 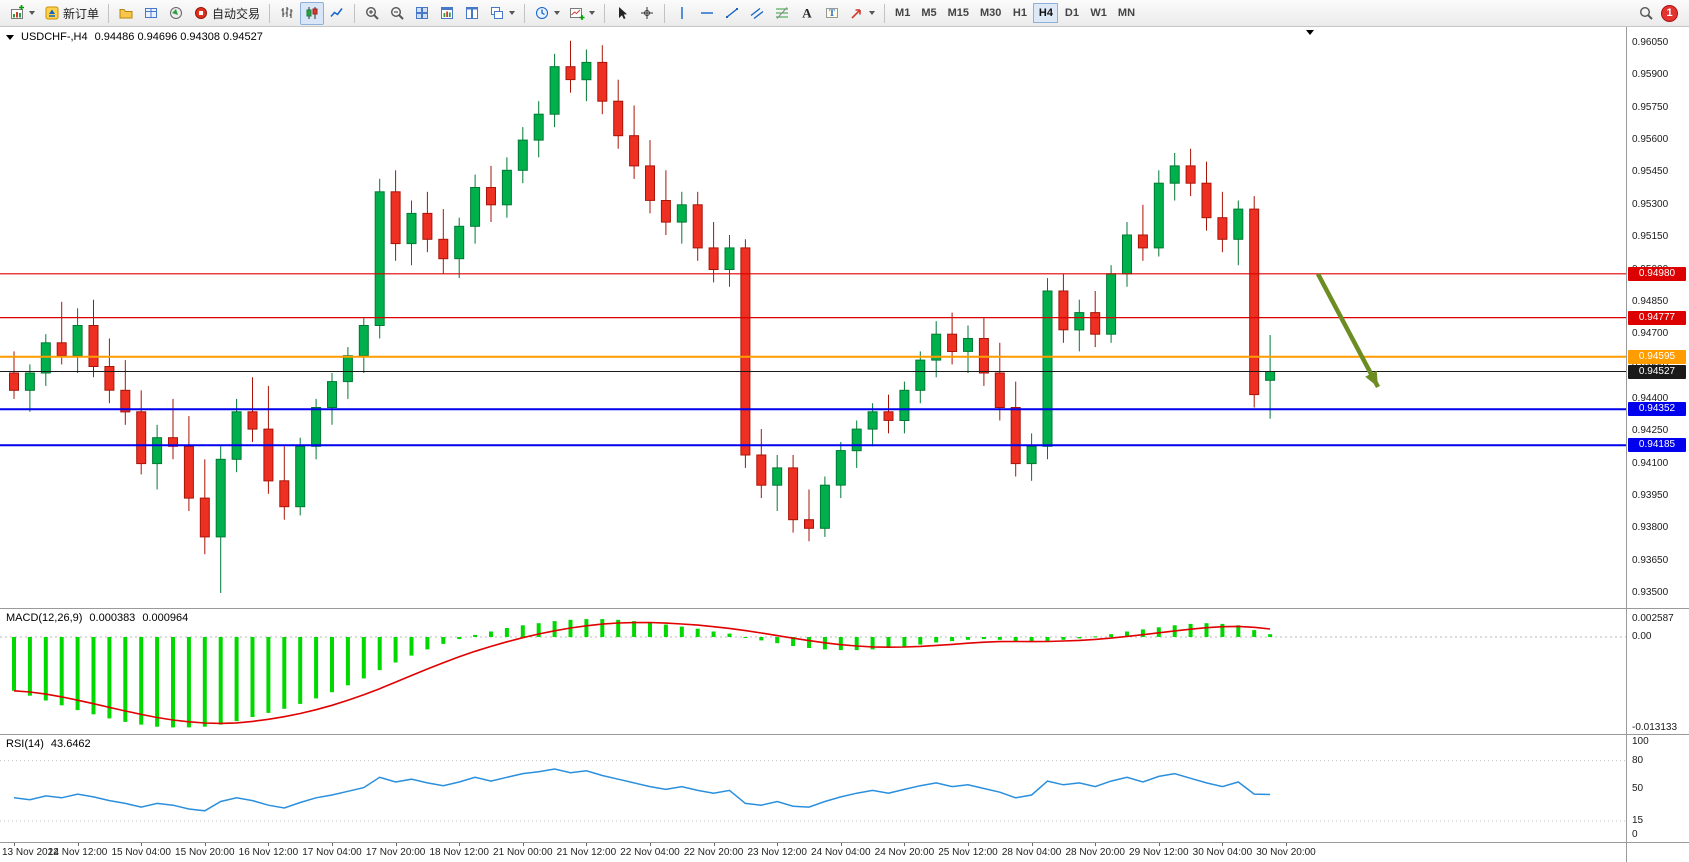 What do you see at coordinates (1095, 852) in the screenshot?
I see `time-label: 28 Nov 20:00` at bounding box center [1095, 852].